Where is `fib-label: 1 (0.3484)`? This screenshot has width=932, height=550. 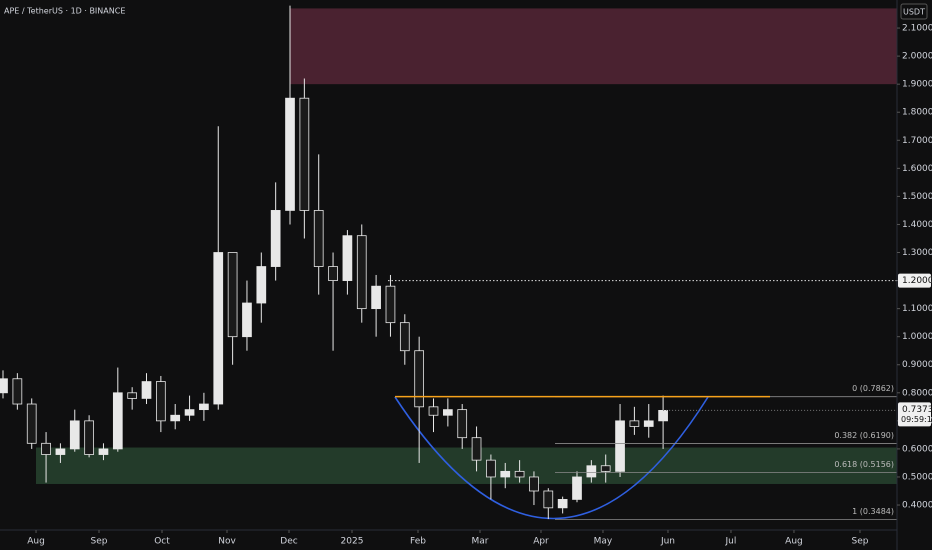 fib-label: 1 (0.3484) is located at coordinates (873, 511).